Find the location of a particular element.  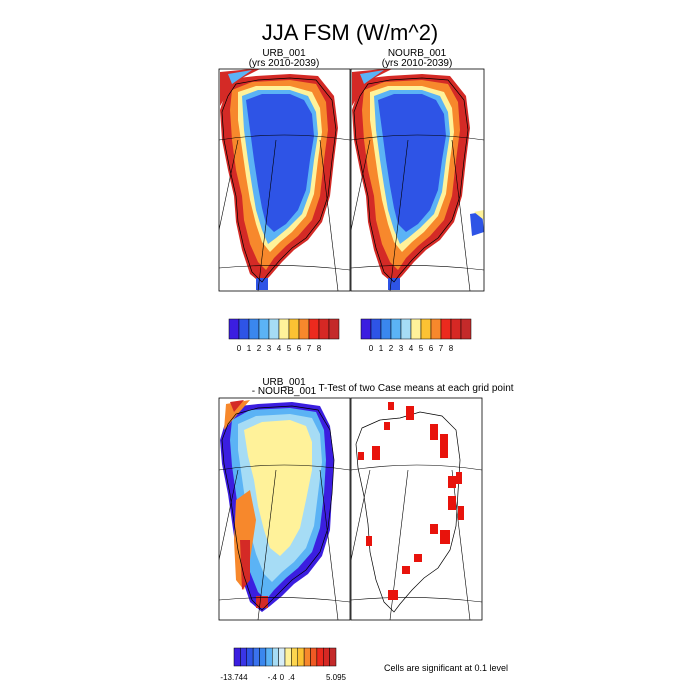

panel-urb-frame is located at coordinates (284, 180).